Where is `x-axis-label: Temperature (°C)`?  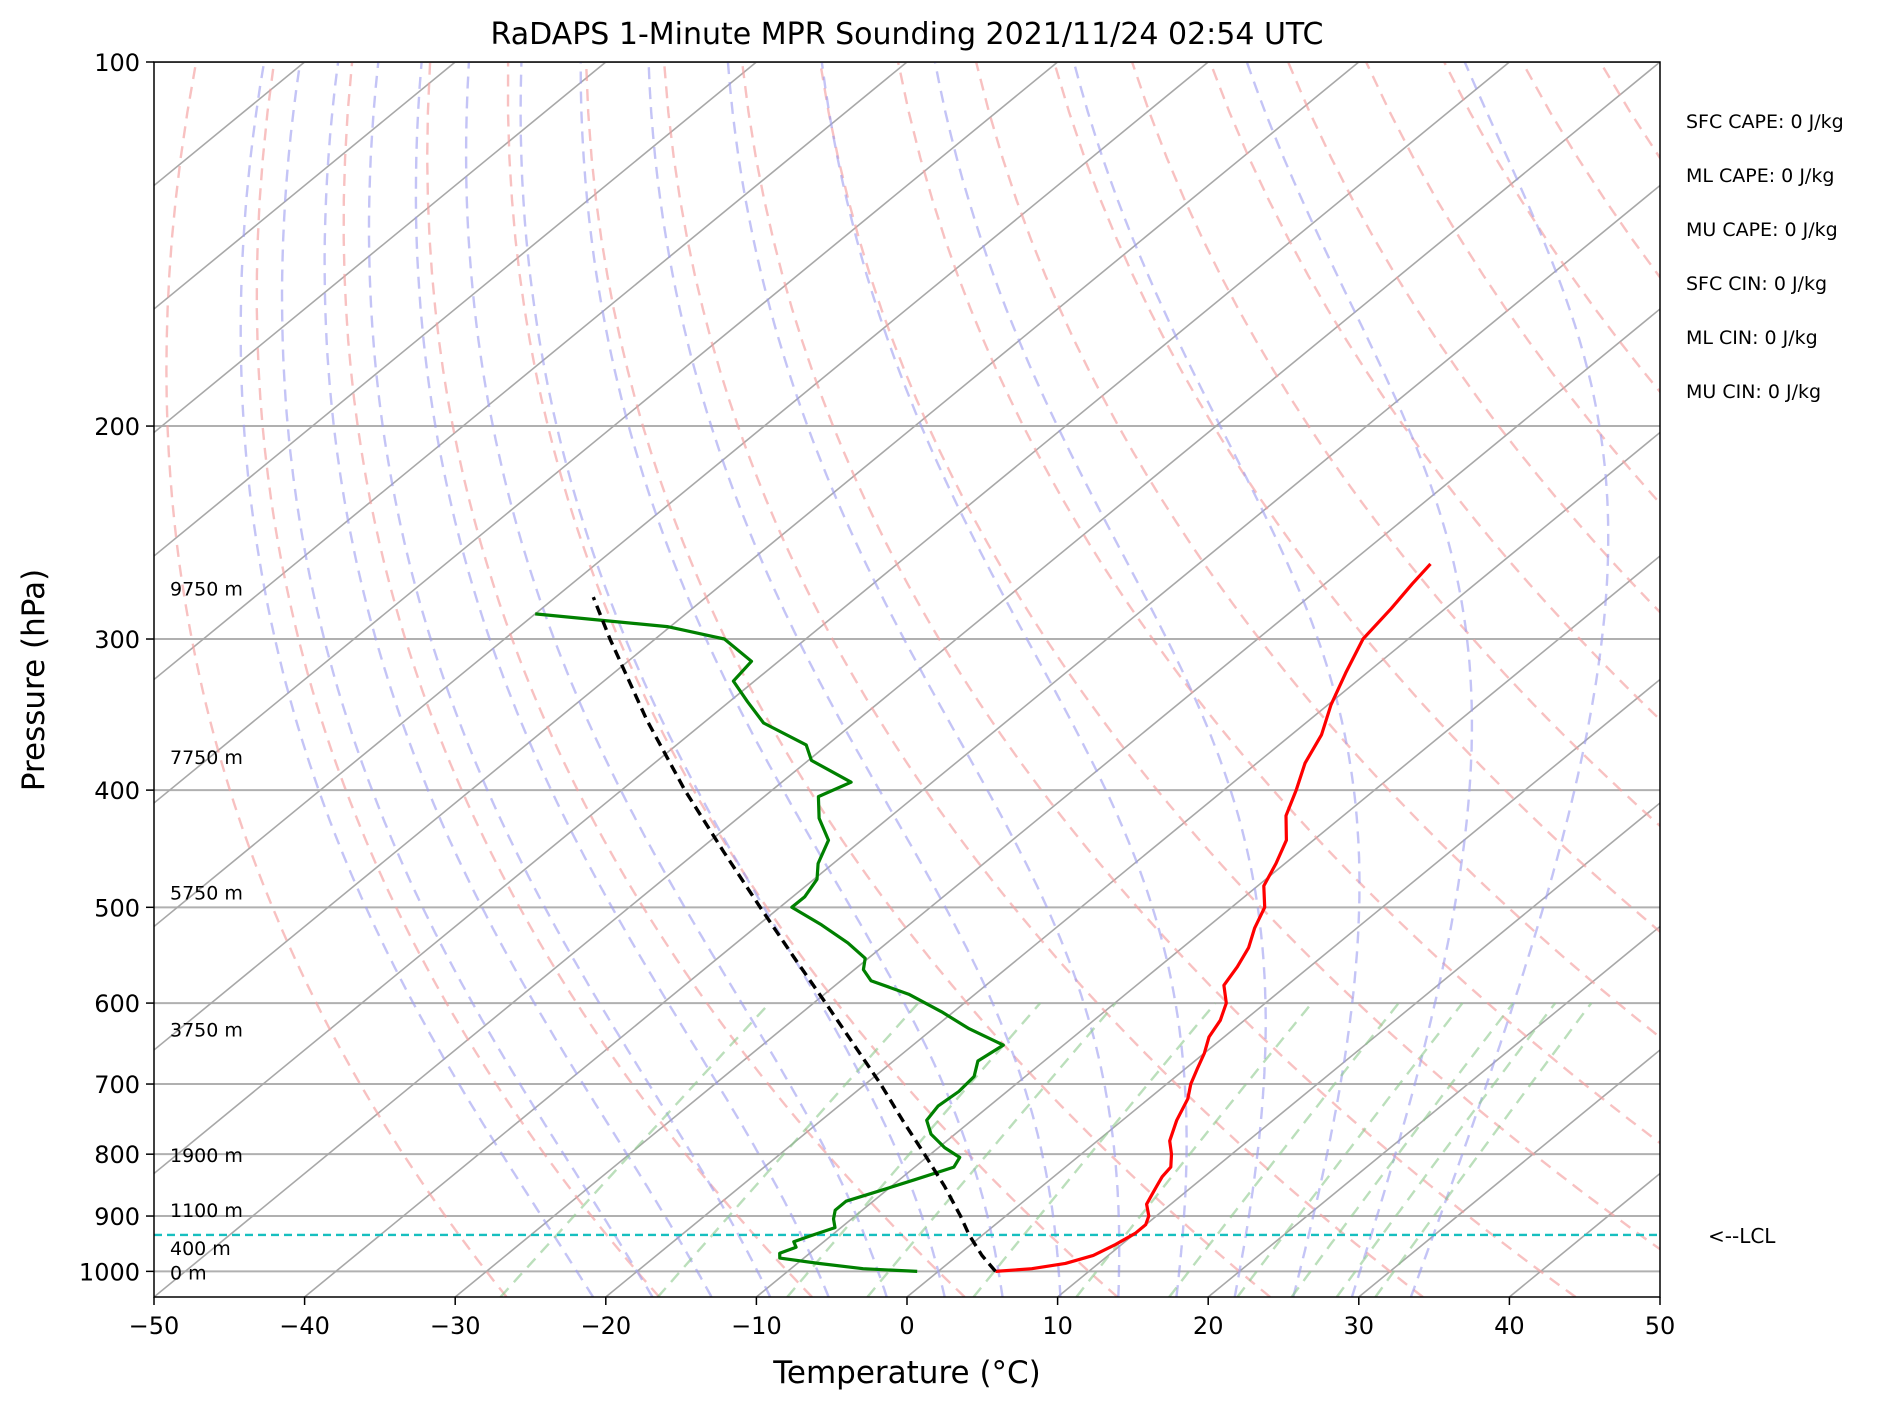 x-axis-label: Temperature (°C) is located at coordinates (906, 1373).